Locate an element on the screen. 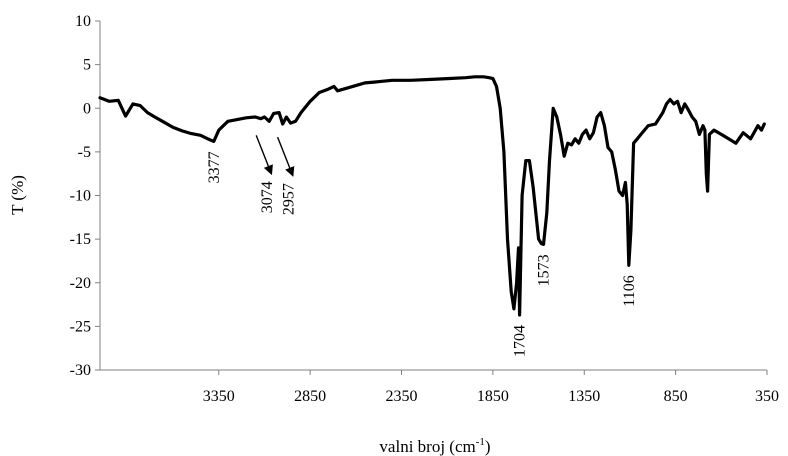  peak-label-group: 1106 is located at coordinates (629, 290).